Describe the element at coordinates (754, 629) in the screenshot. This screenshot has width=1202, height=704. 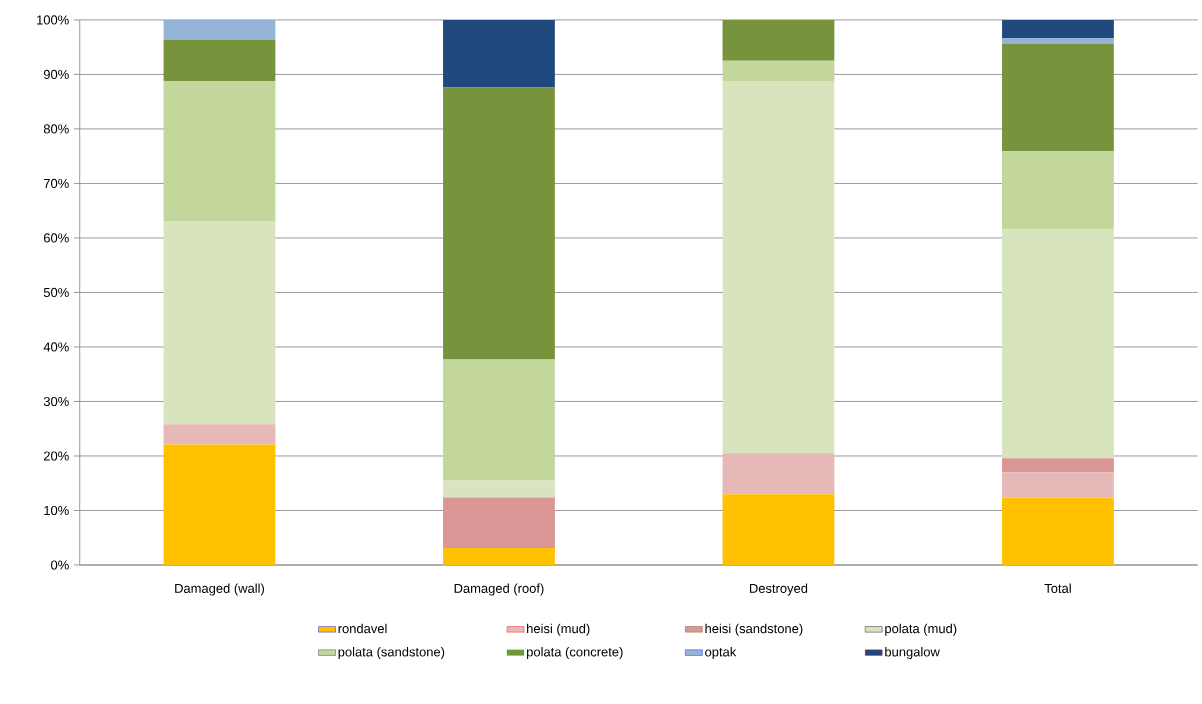
I see `legend-label: heisi (sandstone)` at that location.